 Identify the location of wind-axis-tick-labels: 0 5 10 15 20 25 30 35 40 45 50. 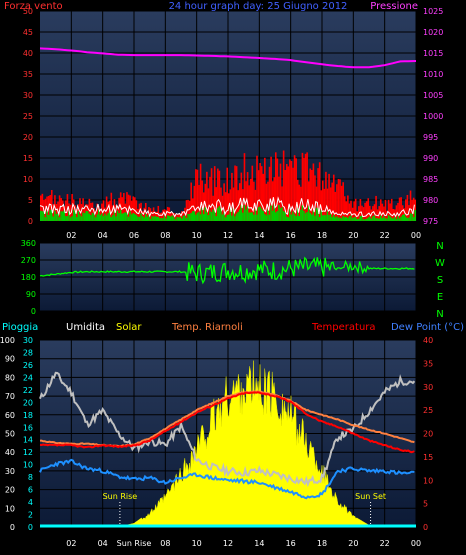
(28, 116).